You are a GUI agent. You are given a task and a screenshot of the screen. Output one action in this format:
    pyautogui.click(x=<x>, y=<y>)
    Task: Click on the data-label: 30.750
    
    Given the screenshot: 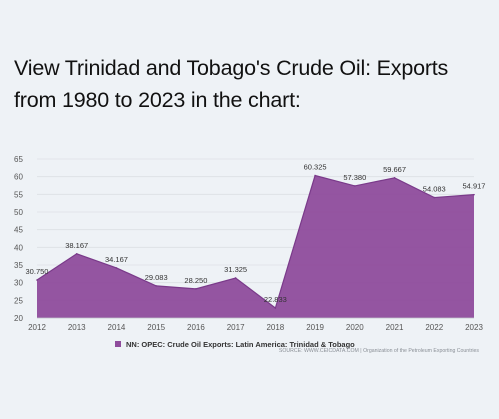 What is the action you would take?
    pyautogui.click(x=37, y=271)
    